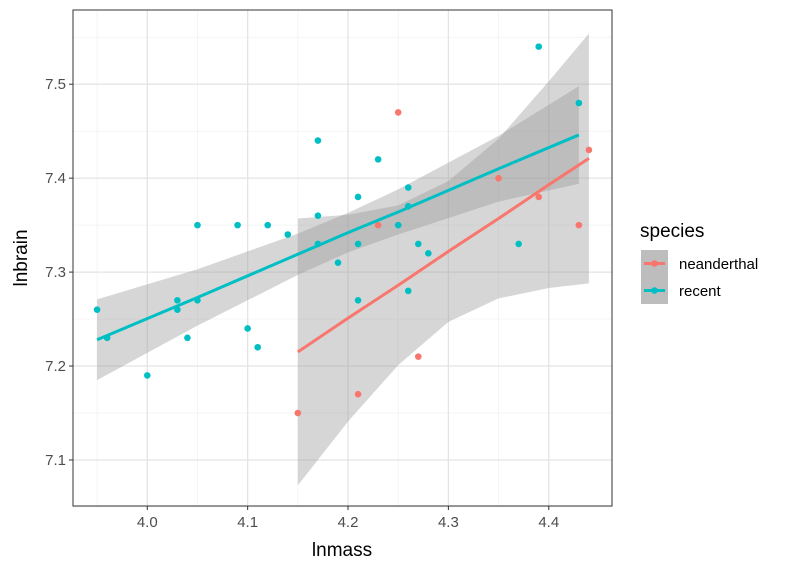 This screenshot has height=571, width=800. I want to click on y-tick-label: 7.2, so click(55, 366).